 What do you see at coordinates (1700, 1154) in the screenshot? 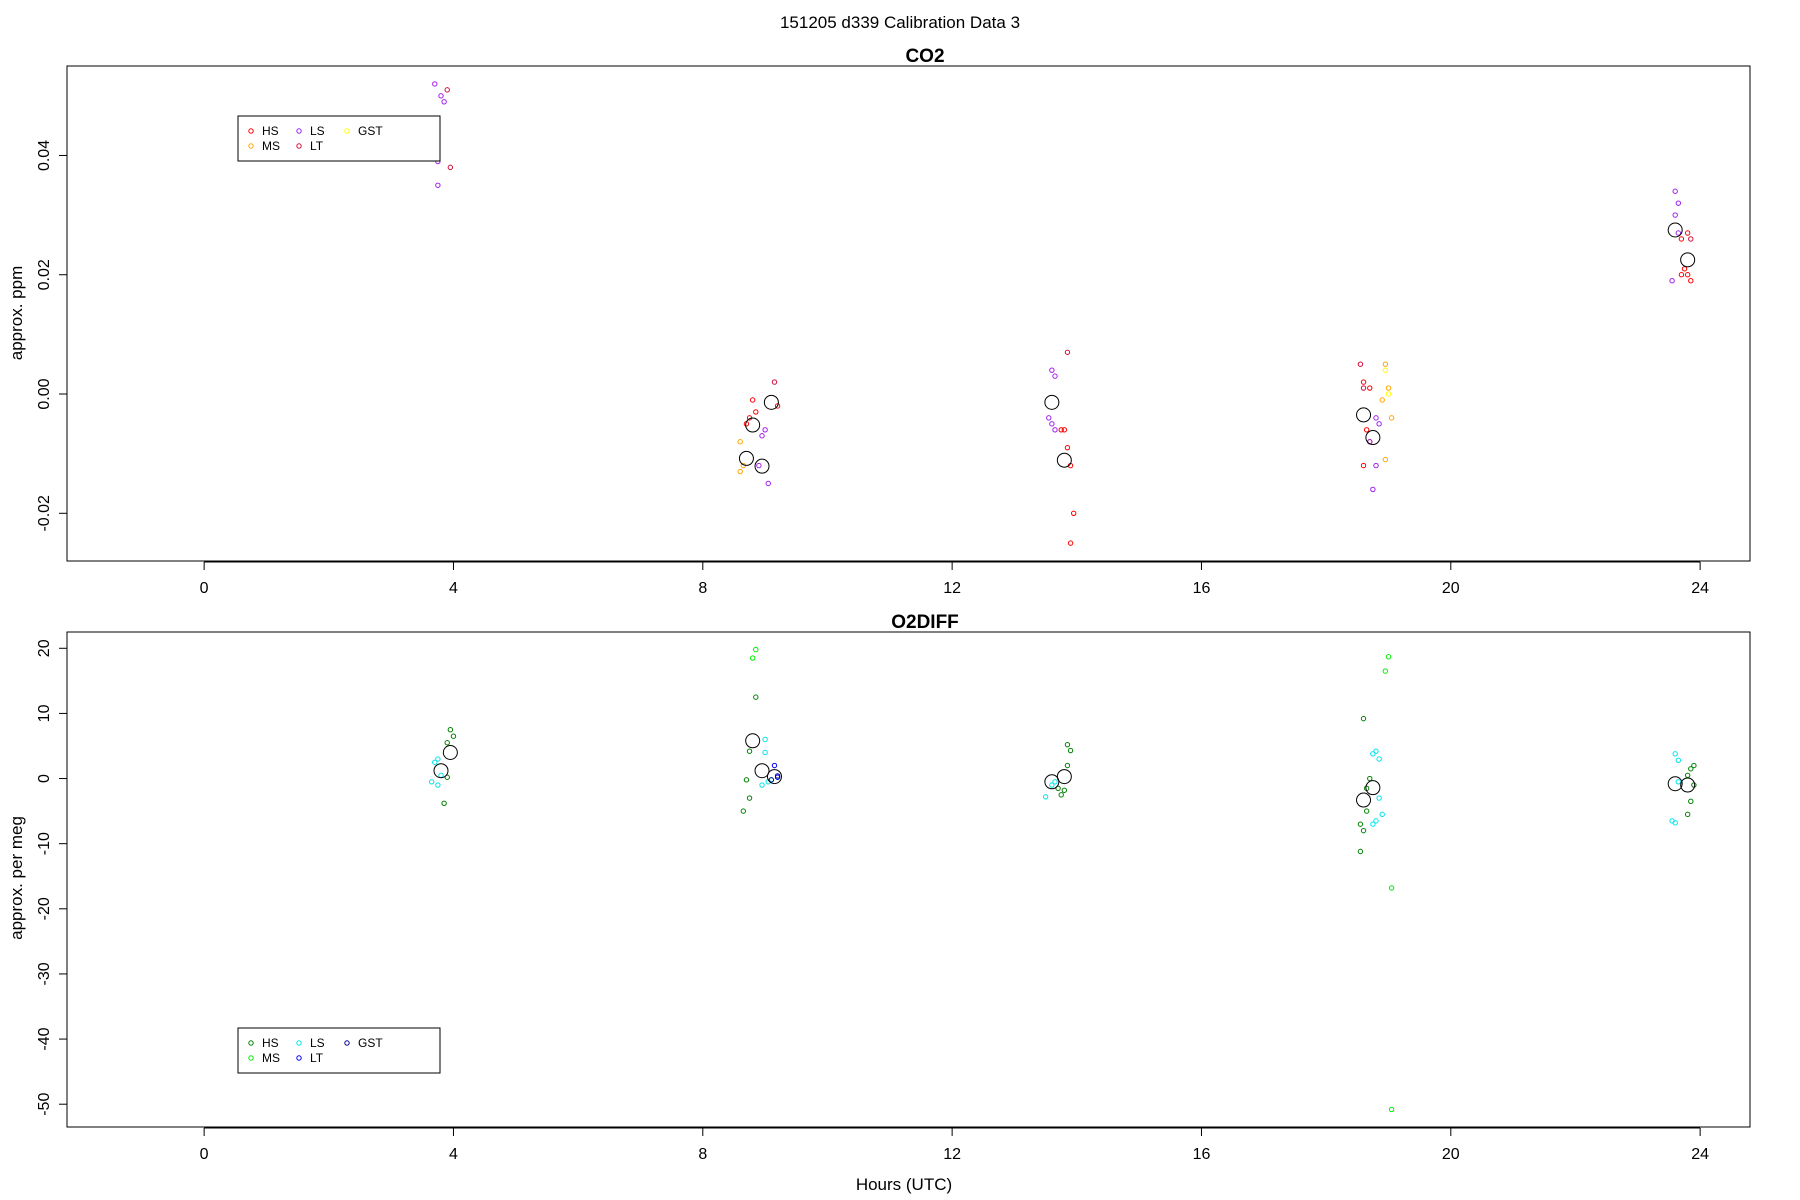
I see `o2diff-x-tick-label: 24` at bounding box center [1700, 1154].